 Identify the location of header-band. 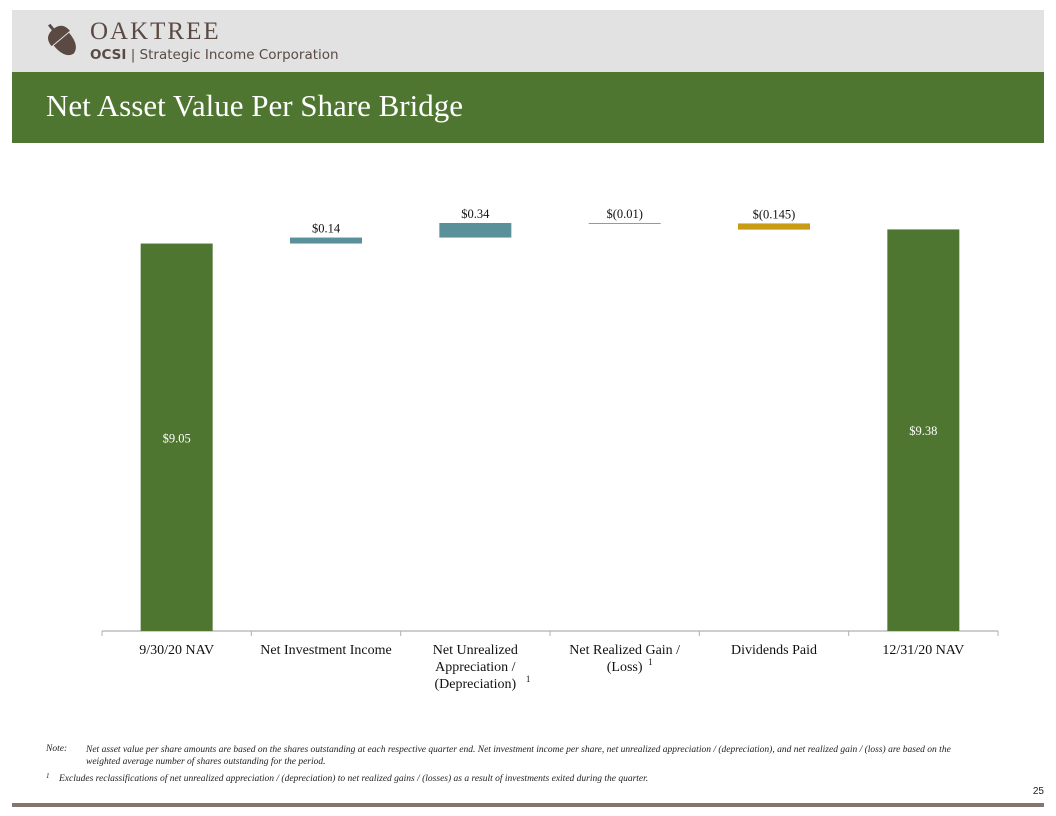
(528, 41).